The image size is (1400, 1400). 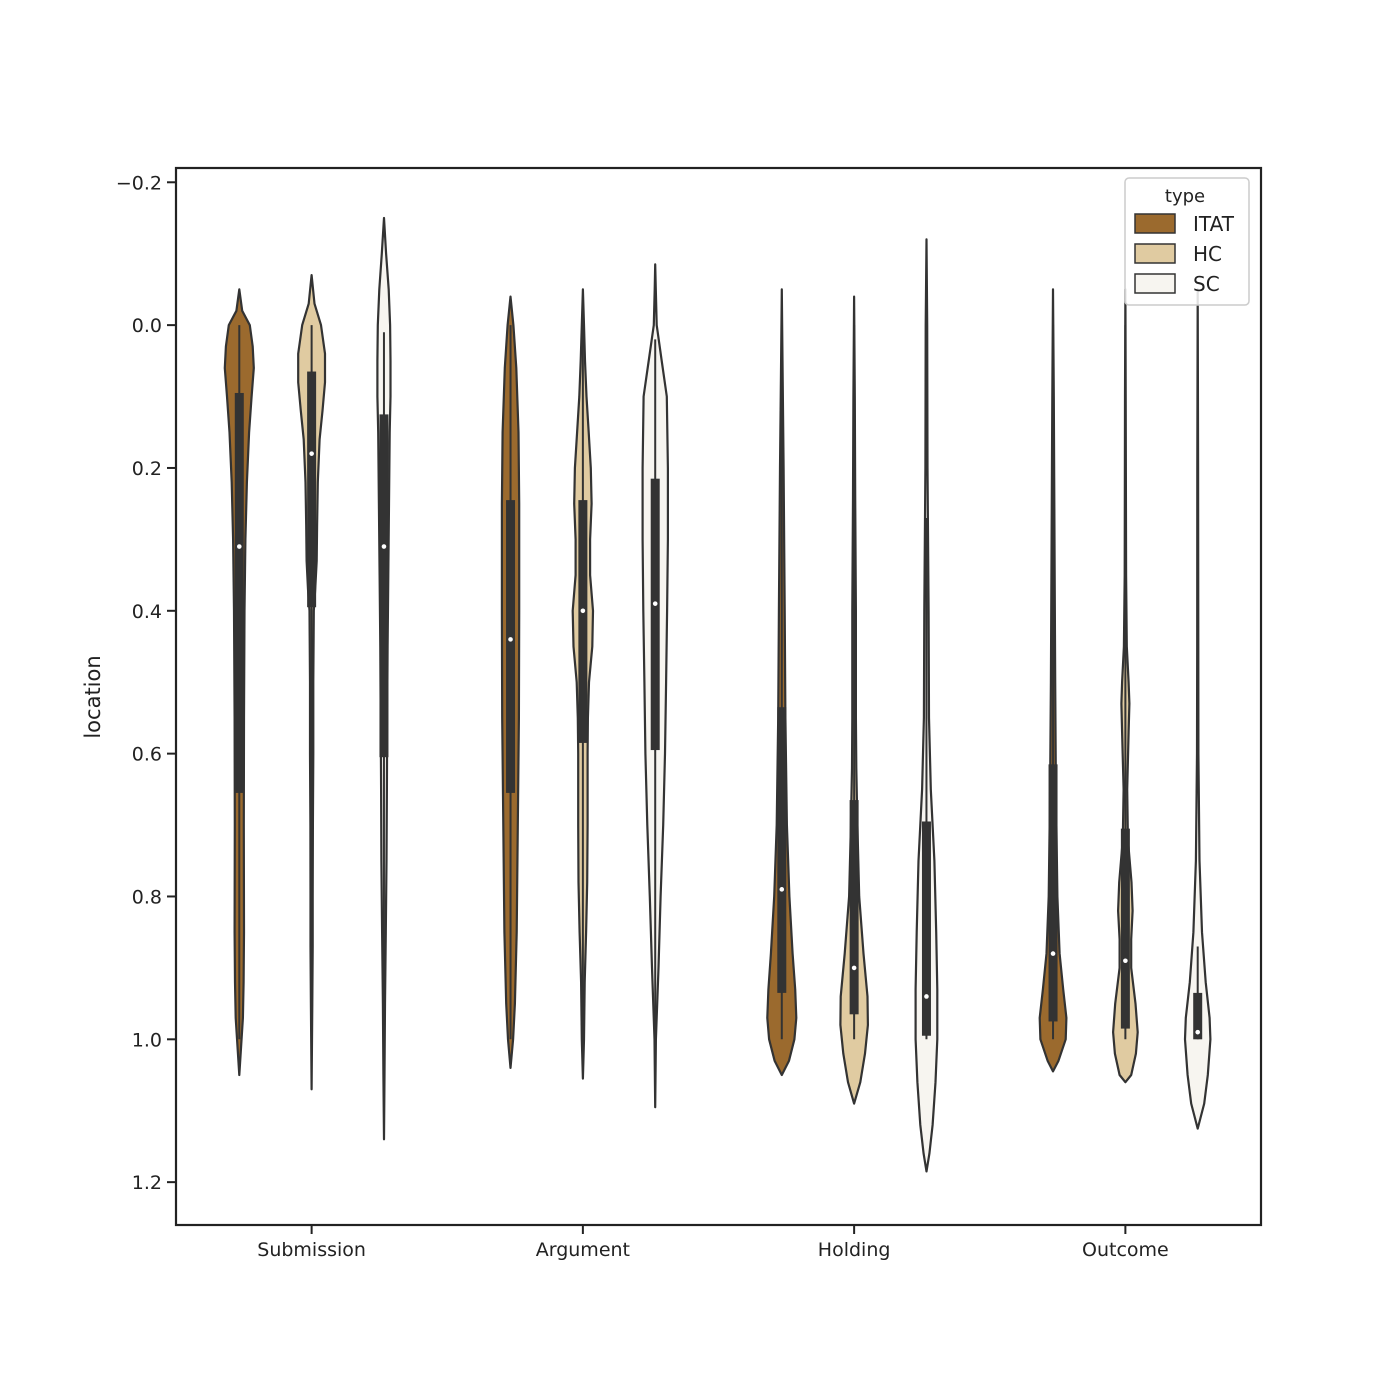 What do you see at coordinates (782, 682) in the screenshot?
I see `violin-itat-holding` at bounding box center [782, 682].